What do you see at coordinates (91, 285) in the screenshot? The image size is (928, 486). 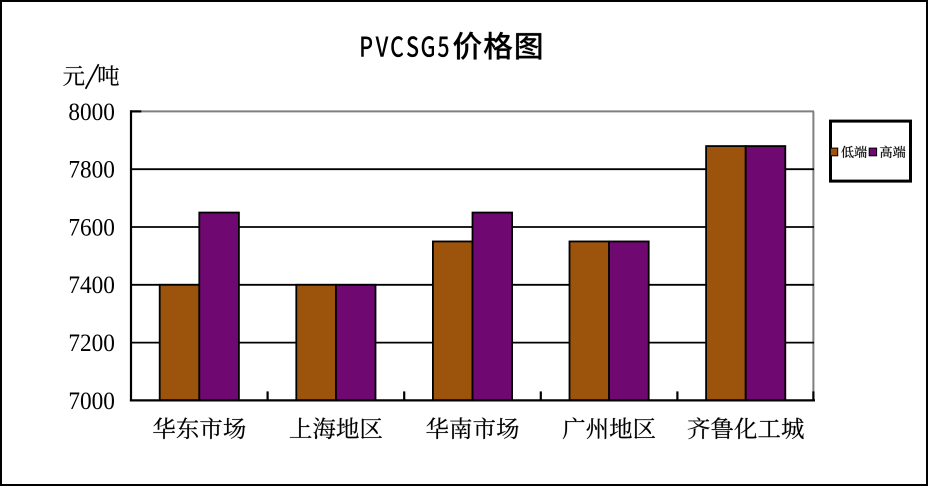 I see `svg-text: 7400` at bounding box center [91, 285].